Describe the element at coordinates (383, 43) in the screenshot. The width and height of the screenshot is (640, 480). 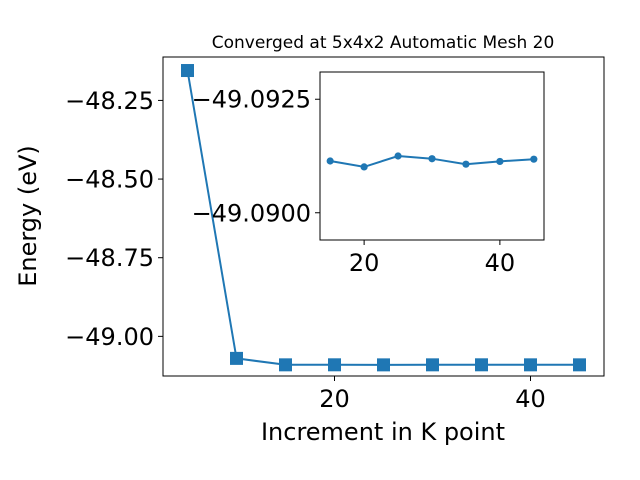
I see `chart-title: Converged at 5x4x2 Automatic Mesh 20` at that location.